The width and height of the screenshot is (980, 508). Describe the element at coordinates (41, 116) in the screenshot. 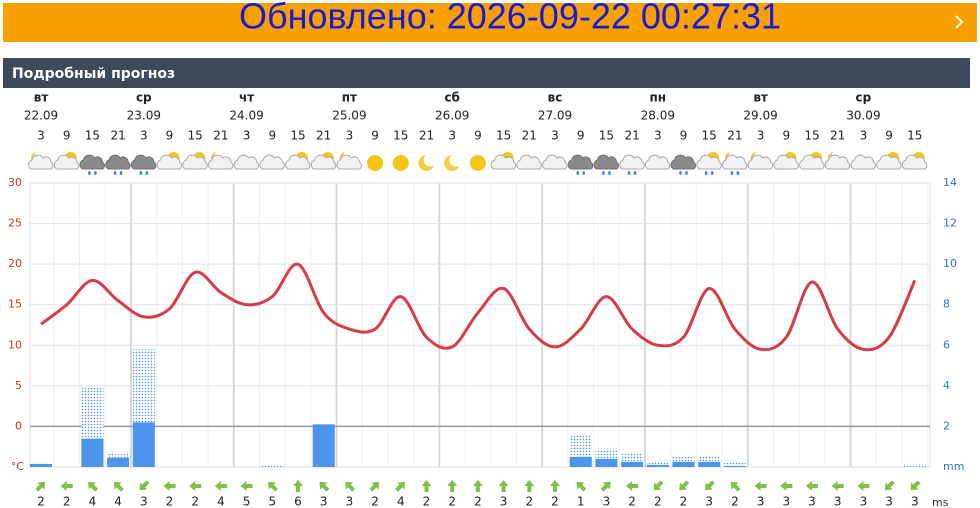

I see `day-date: 22.09` at that location.